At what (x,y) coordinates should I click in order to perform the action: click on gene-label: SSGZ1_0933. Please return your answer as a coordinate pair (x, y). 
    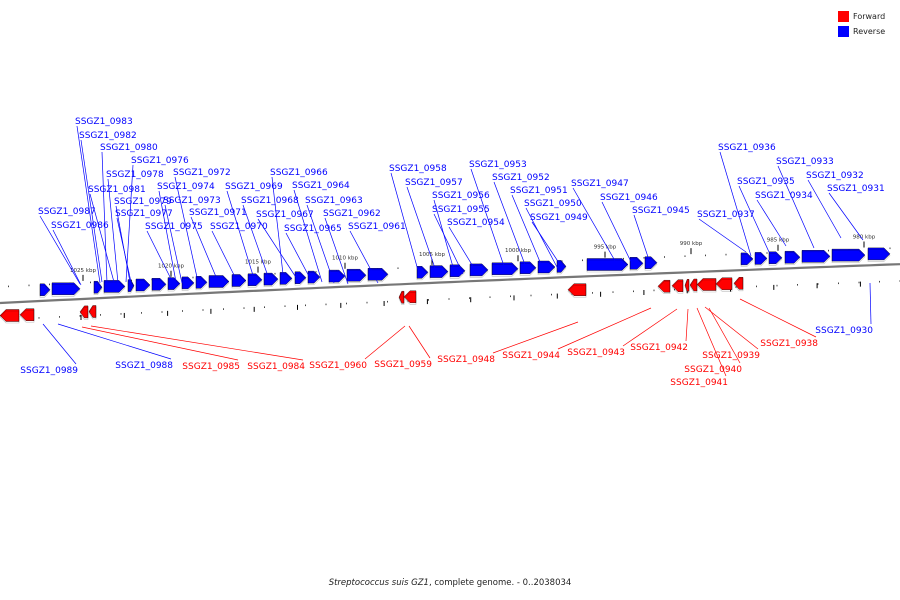
    Looking at the image, I should click on (805, 162).